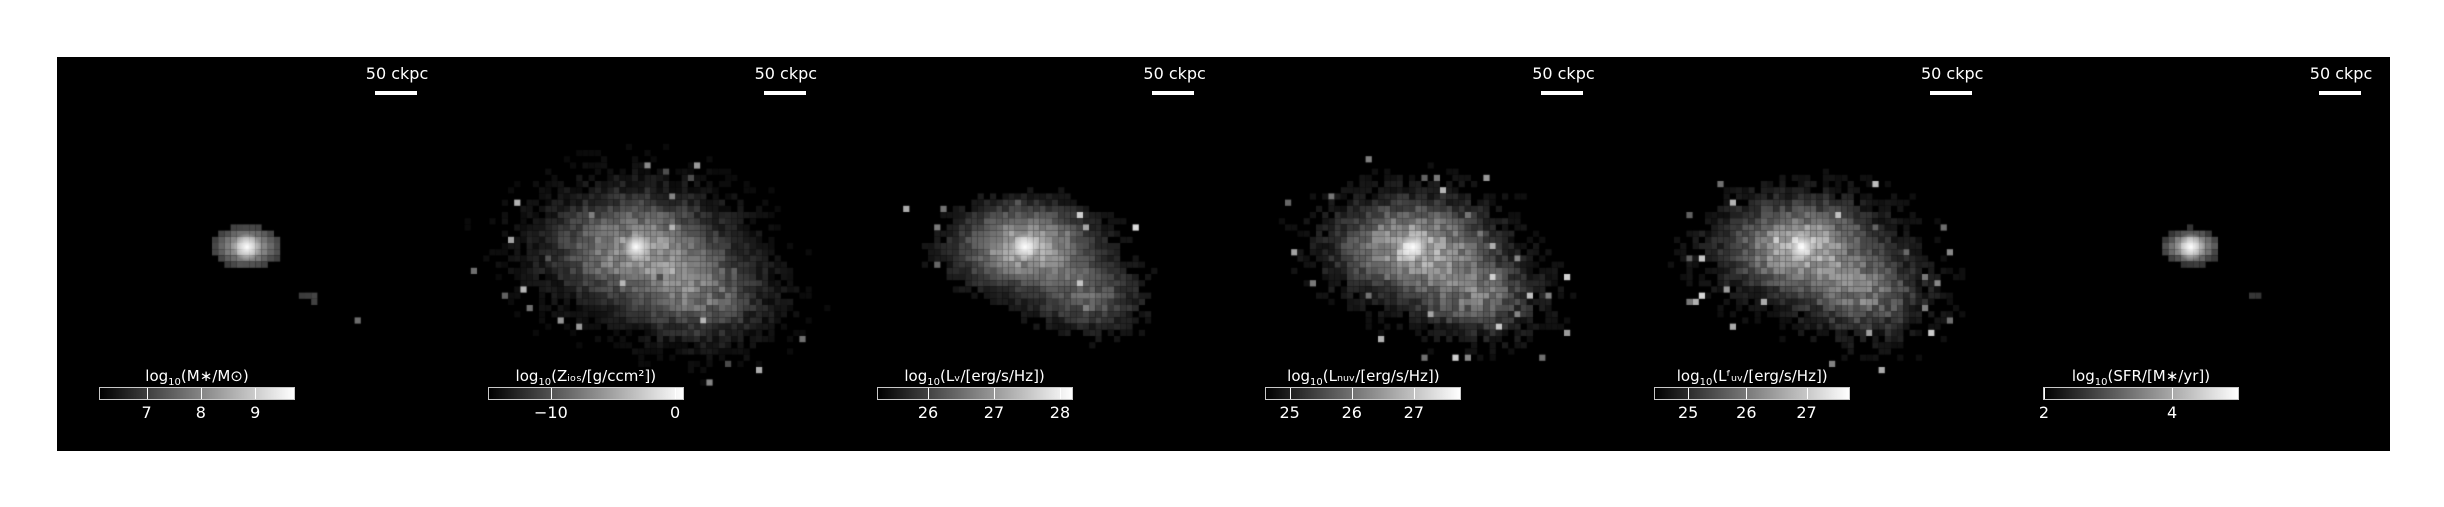 The width and height of the screenshot is (2444, 507). Describe the element at coordinates (1363, 377) in the screenshot. I see `colorbar-label: log10(Lₙᵤᵥ/[erg/s/Hz])` at that location.